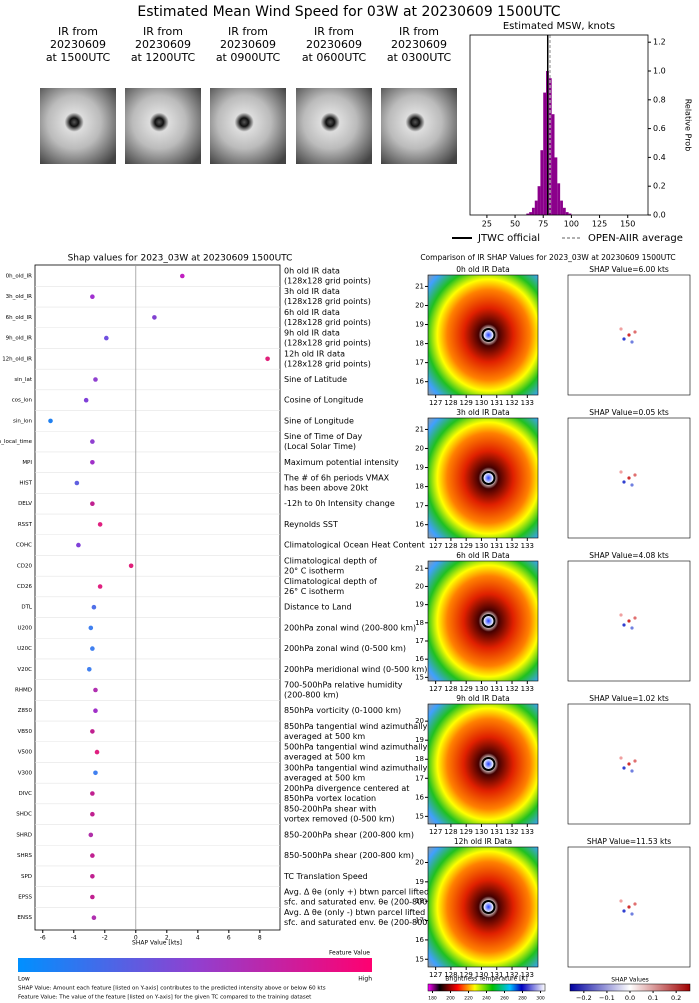  What do you see at coordinates (629, 555) in the screenshot?
I see `shap-panel-title: SHAP Value=4.08 kts` at bounding box center [629, 555].